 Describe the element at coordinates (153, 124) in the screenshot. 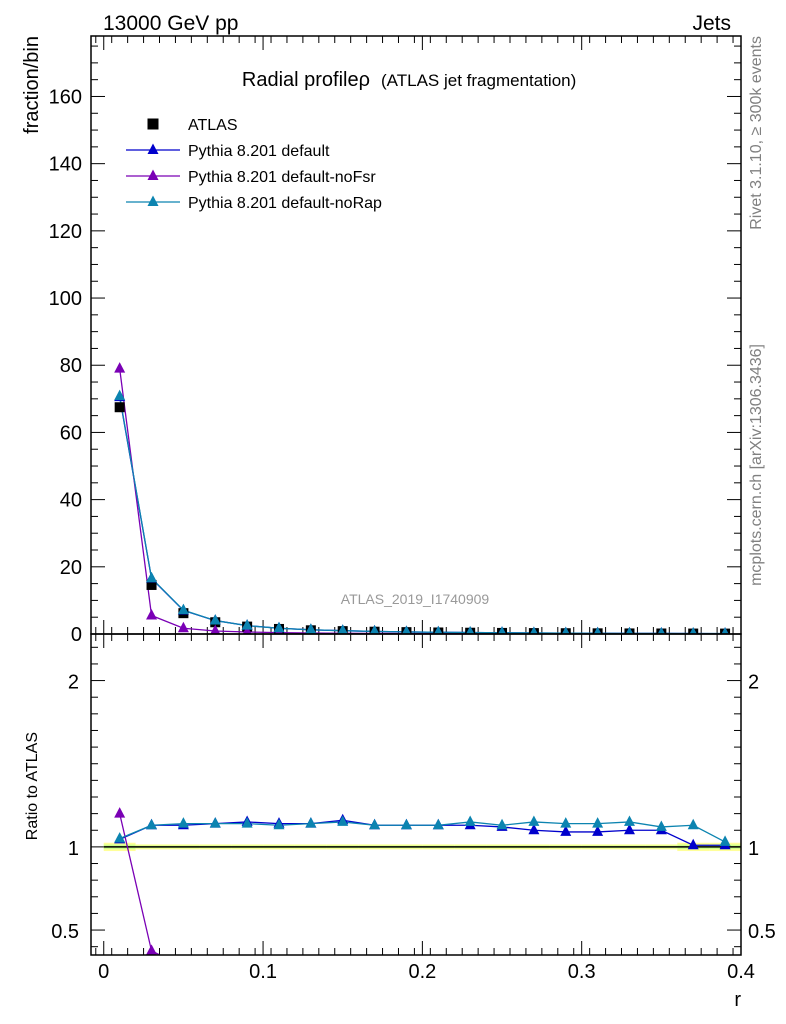

I see `legend-marker-atlas` at that location.